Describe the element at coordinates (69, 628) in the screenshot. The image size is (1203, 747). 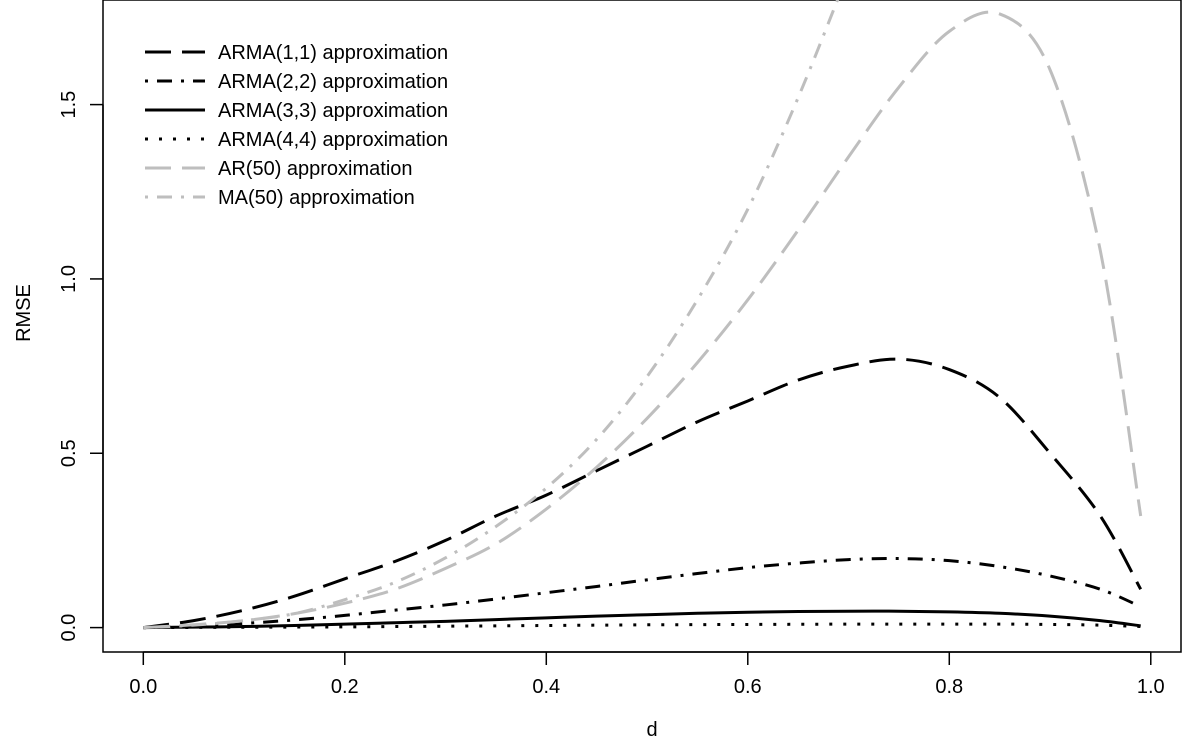
I see `y-tick-label: 0.0` at that location.